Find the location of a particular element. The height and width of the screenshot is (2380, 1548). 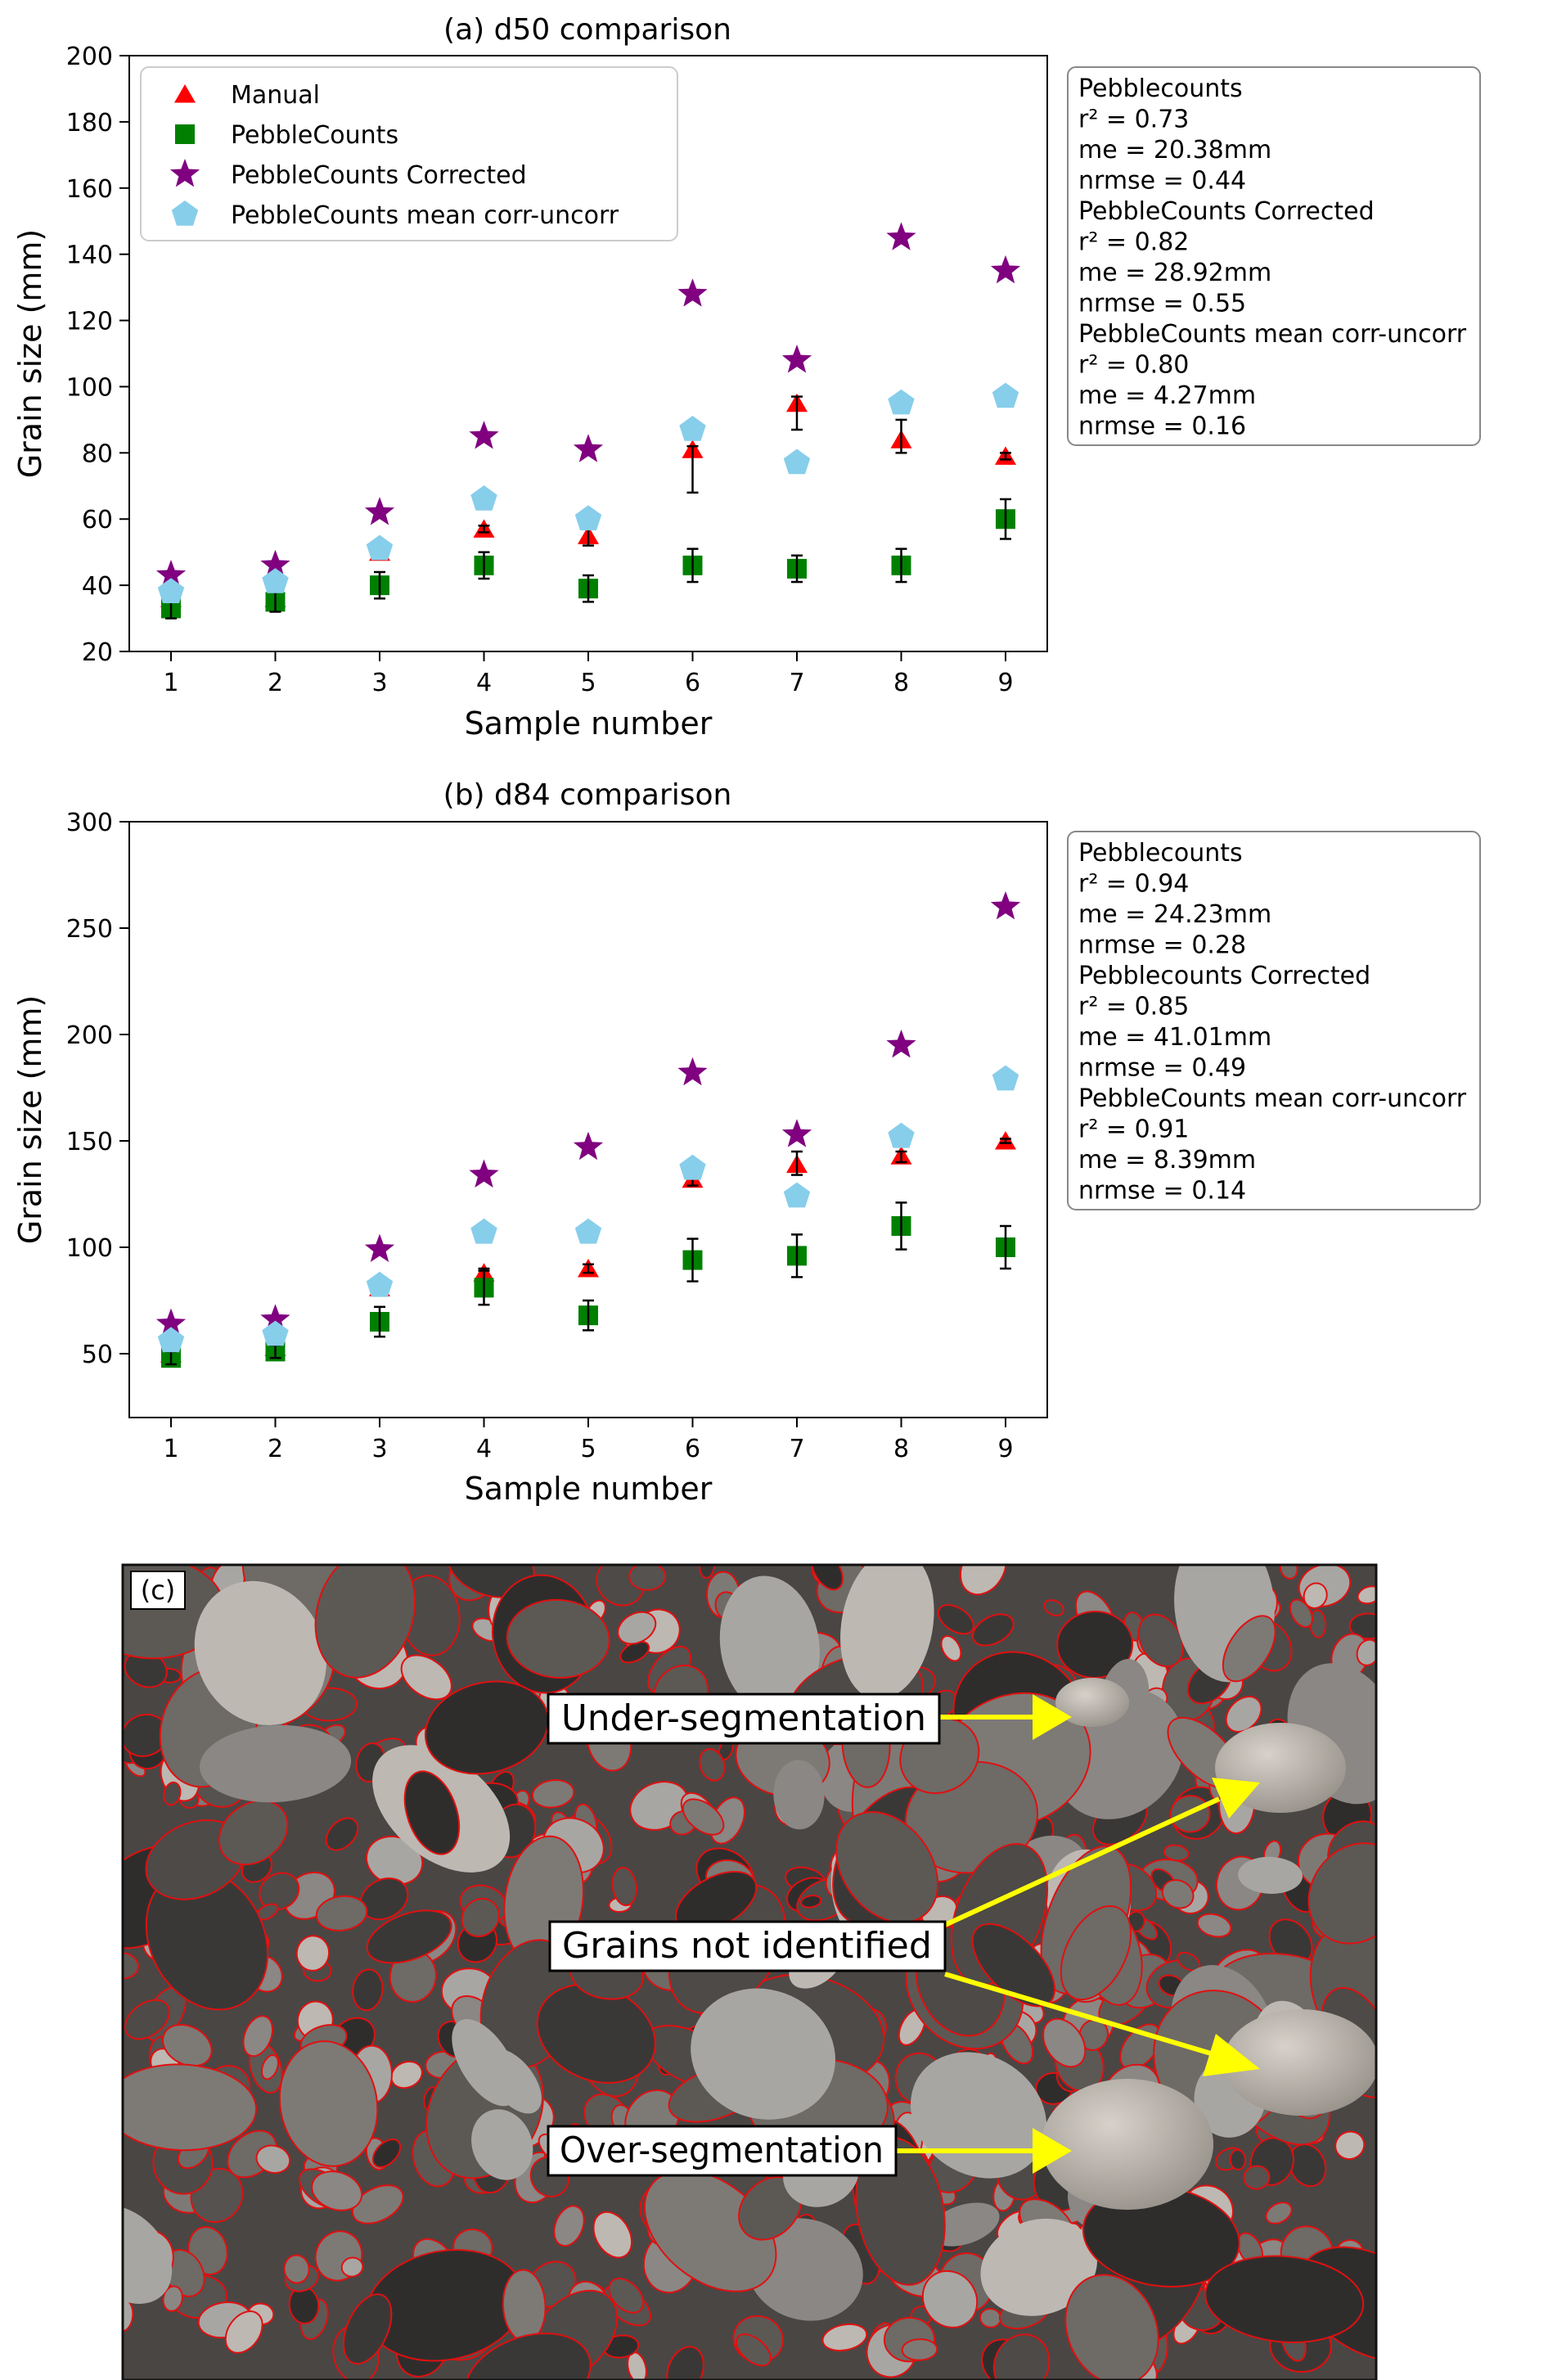

x-tick-label: 7 is located at coordinates (797, 1449).